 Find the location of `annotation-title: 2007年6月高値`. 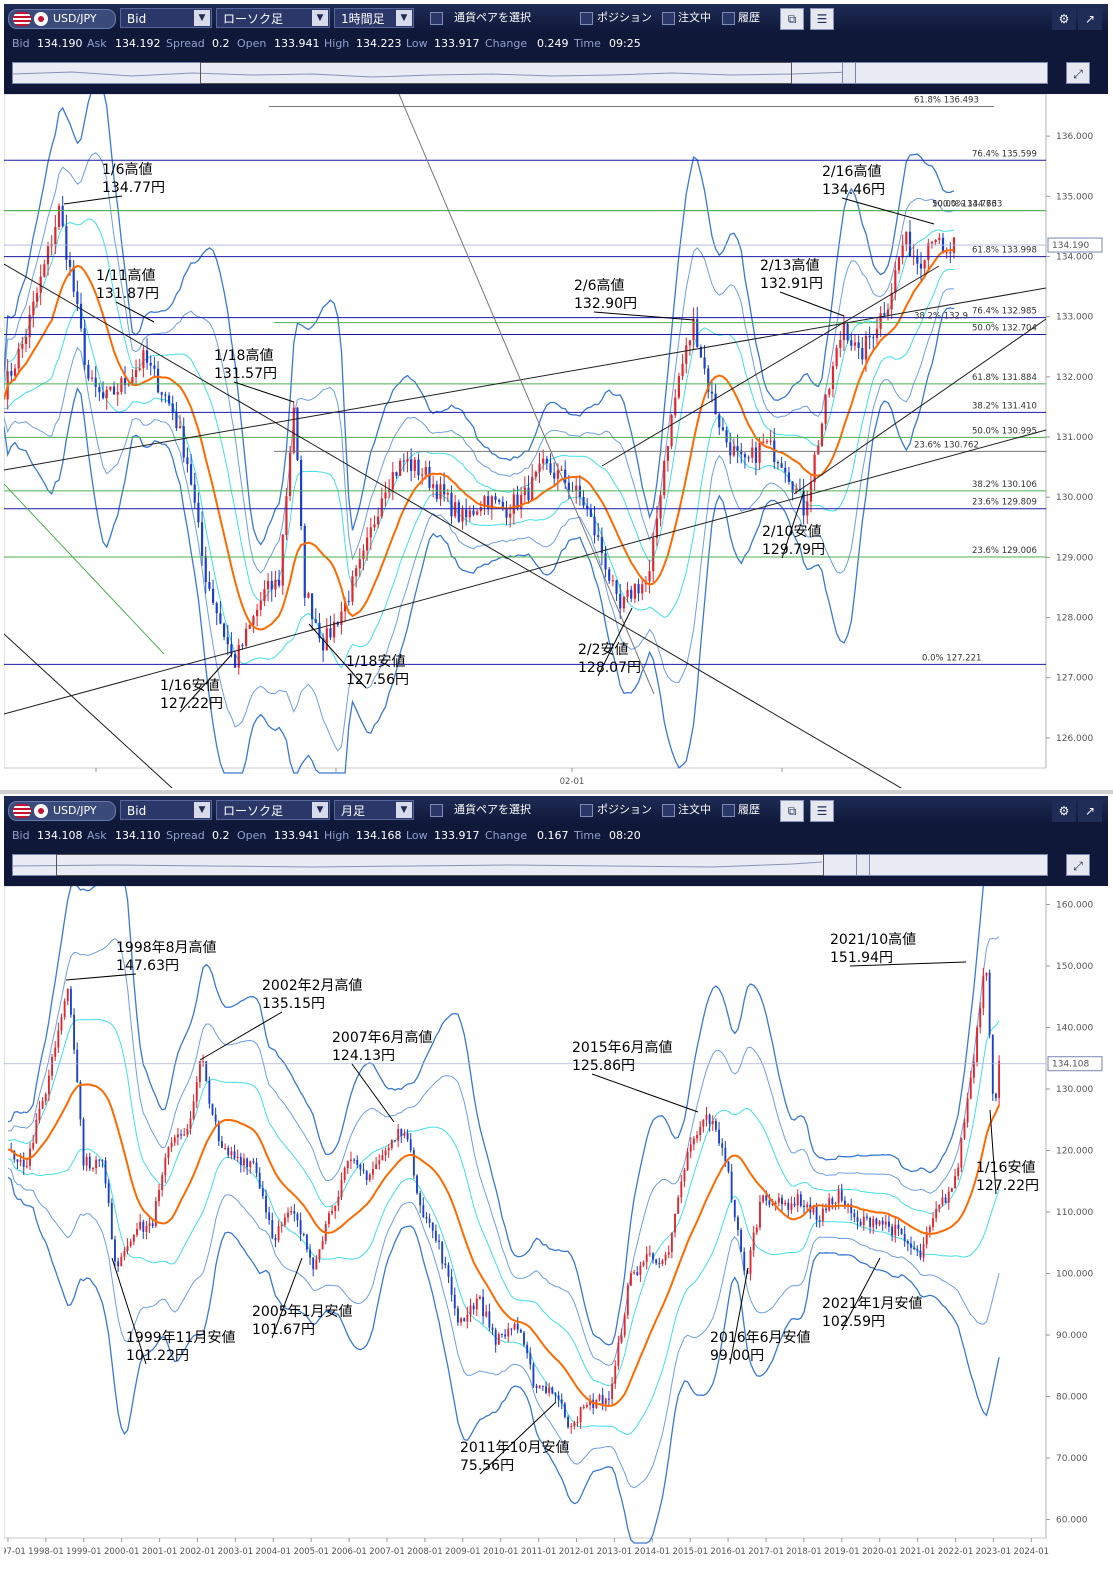

annotation-title: 2007年6月高値 is located at coordinates (382, 1037).